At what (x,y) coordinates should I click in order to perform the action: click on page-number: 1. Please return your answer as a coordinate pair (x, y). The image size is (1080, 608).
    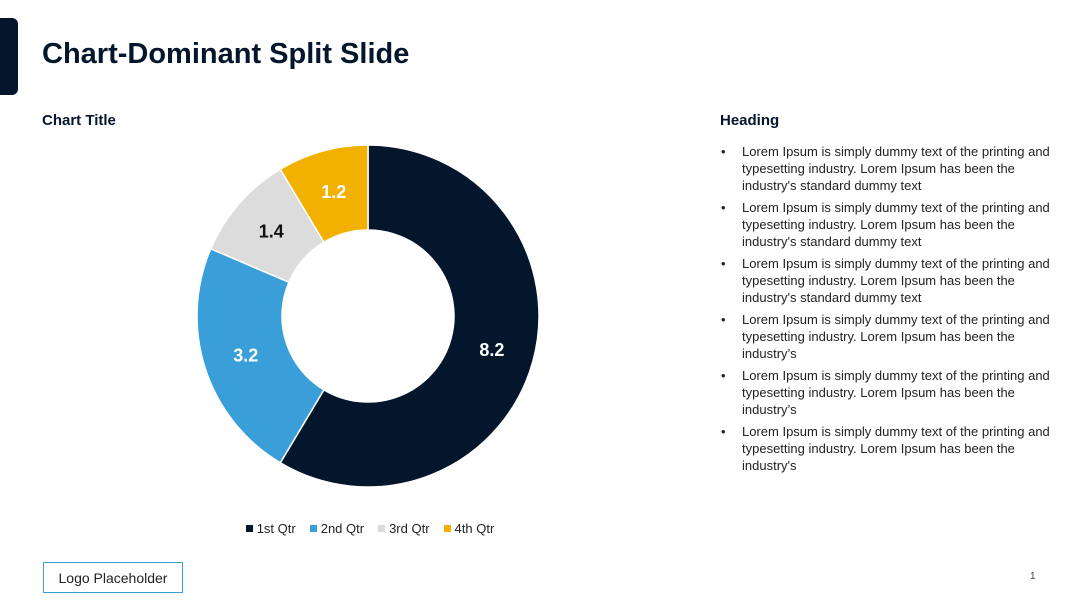
    Looking at the image, I should click on (1033, 576).